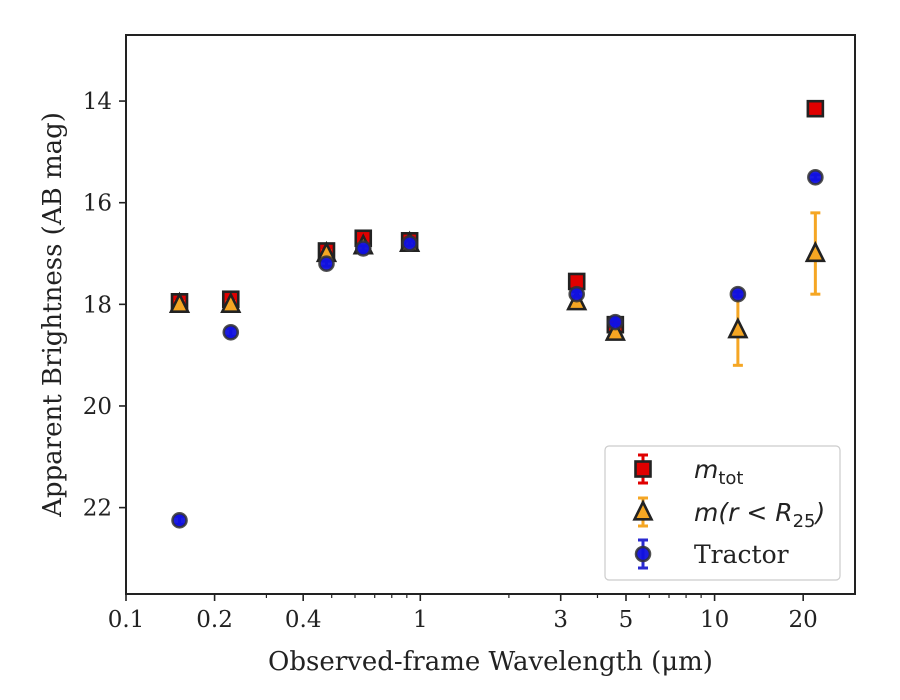 The height and width of the screenshot is (700, 900). What do you see at coordinates (214, 620) in the screenshot?
I see `x-tick-label: 0.2` at bounding box center [214, 620].